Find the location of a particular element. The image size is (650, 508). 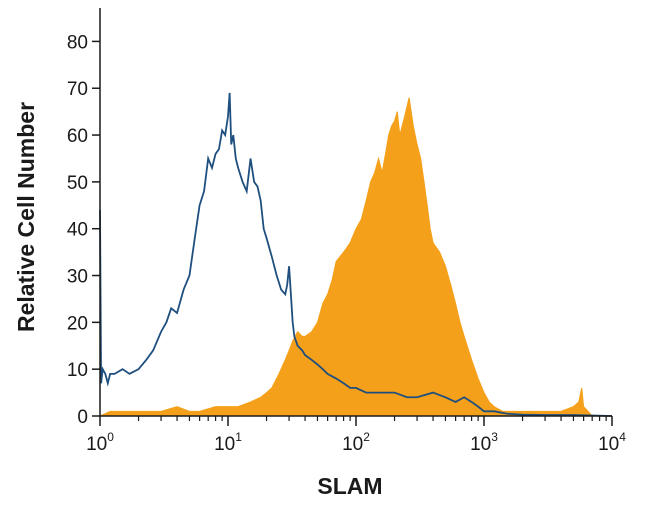

x-axis-title: SLAM is located at coordinates (349, 486).